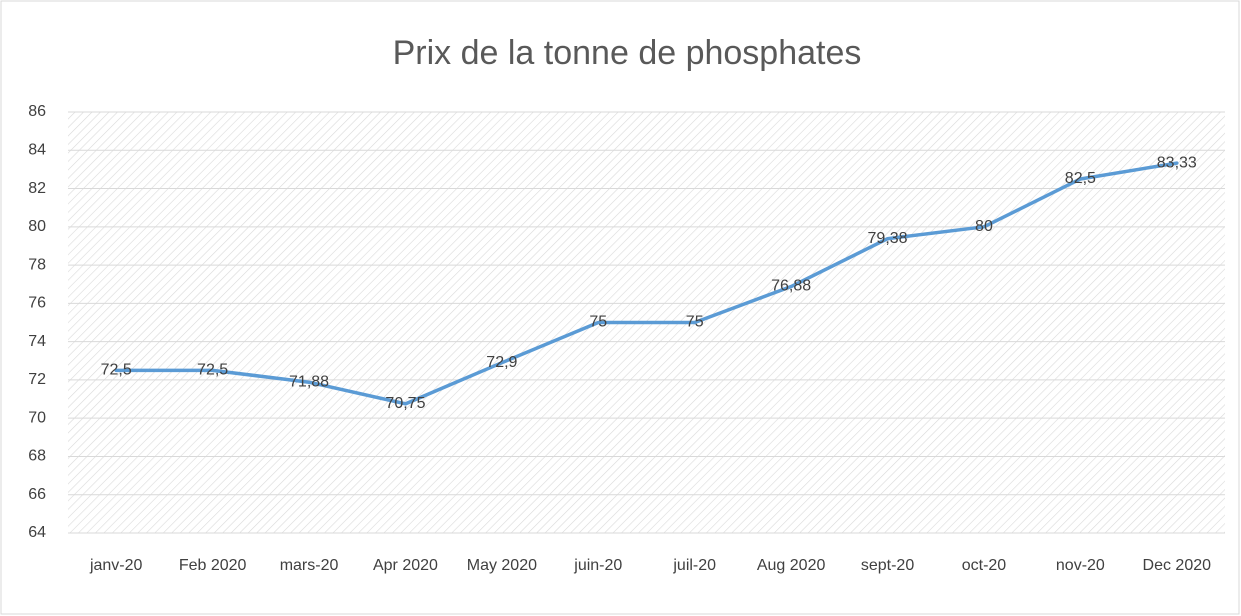 Image resolution: width=1241 pixels, height=616 pixels. Describe the element at coordinates (37, 456) in the screenshot. I see `y-tick-label: 68` at that location.